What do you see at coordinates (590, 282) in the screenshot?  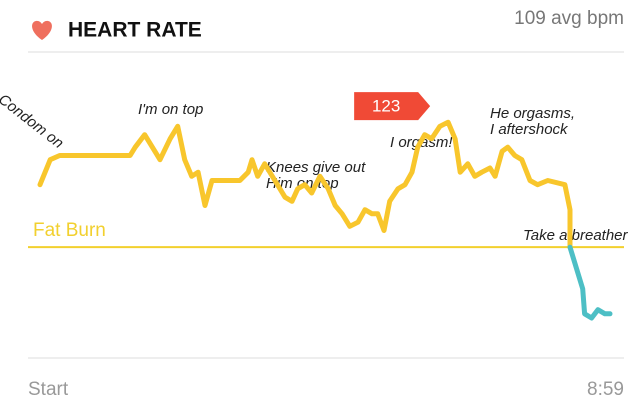 I see `heart-rate-line` at bounding box center [590, 282].